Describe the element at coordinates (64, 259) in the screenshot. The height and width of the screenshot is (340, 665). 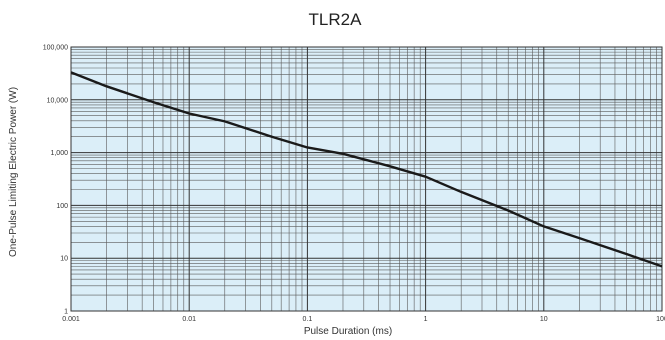
I see `y-tick-label: 10` at that location.